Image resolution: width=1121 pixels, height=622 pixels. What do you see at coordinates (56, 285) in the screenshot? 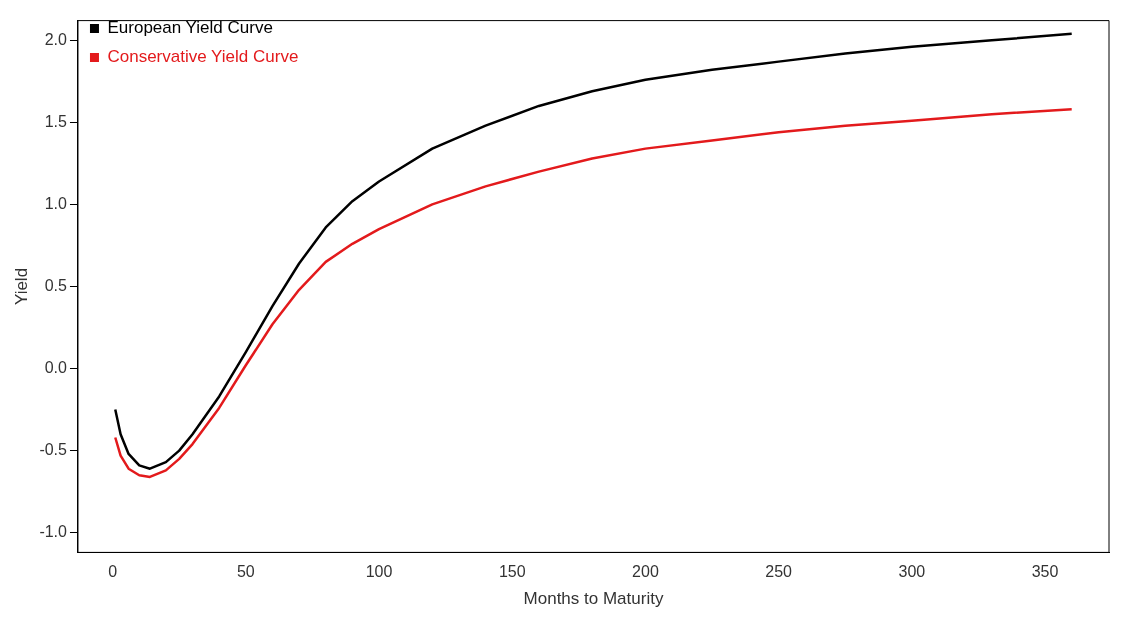
I see `y-tick-label: 0.5` at bounding box center [56, 285].